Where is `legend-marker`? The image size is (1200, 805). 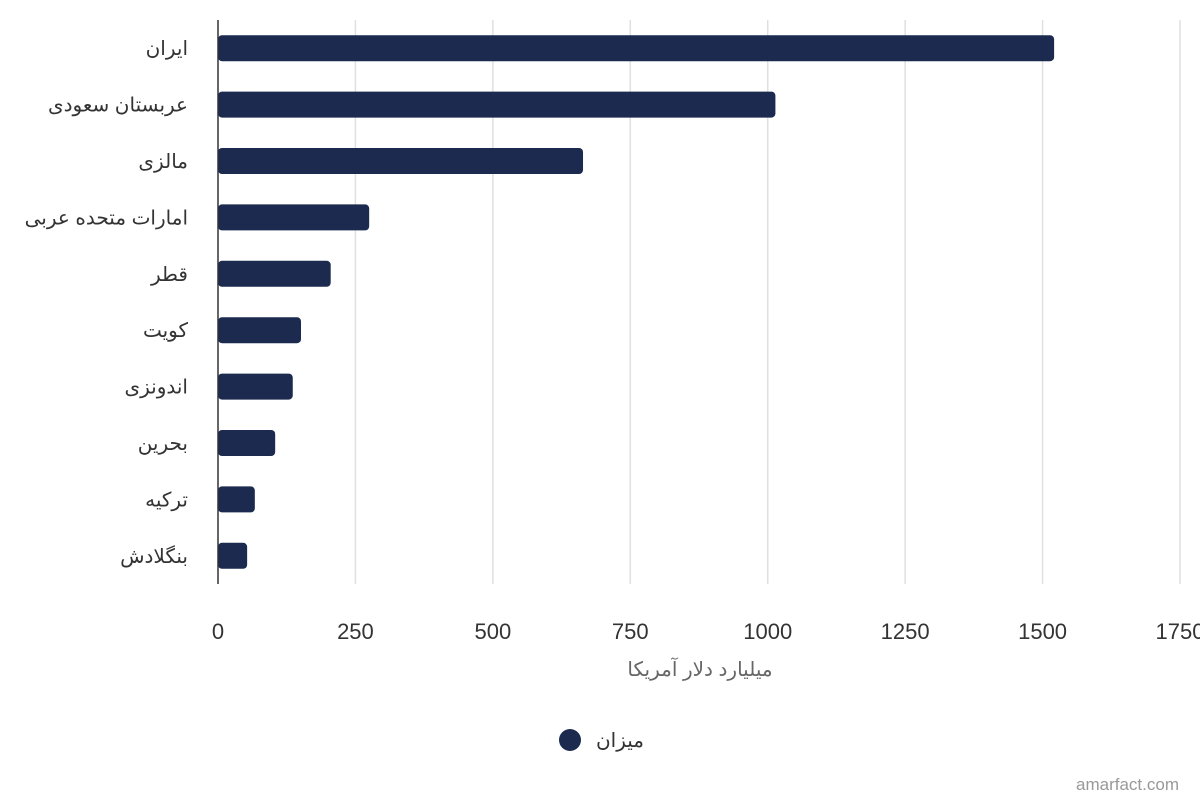
legend-marker is located at coordinates (570, 740).